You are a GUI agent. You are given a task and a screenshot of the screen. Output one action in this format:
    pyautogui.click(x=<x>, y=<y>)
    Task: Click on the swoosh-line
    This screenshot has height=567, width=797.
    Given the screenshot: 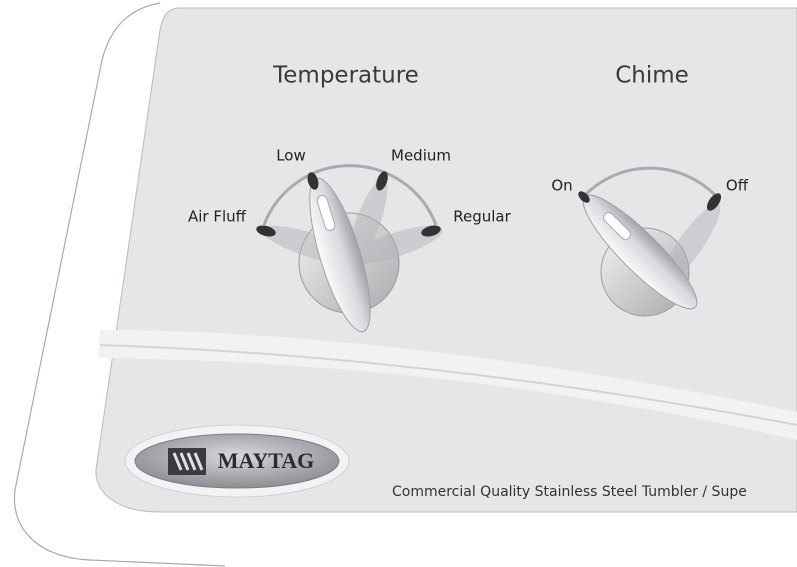 What is the action you would take?
    pyautogui.click(x=448, y=385)
    